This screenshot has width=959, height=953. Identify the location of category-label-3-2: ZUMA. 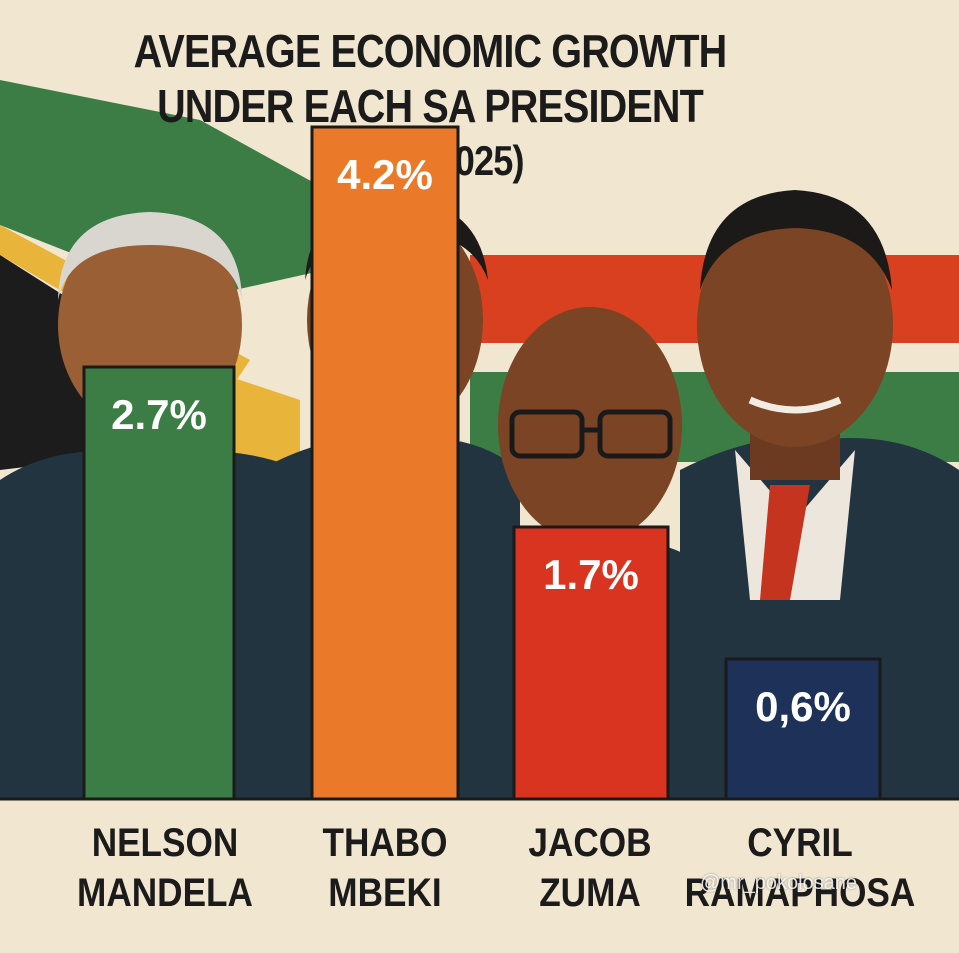
(590, 892).